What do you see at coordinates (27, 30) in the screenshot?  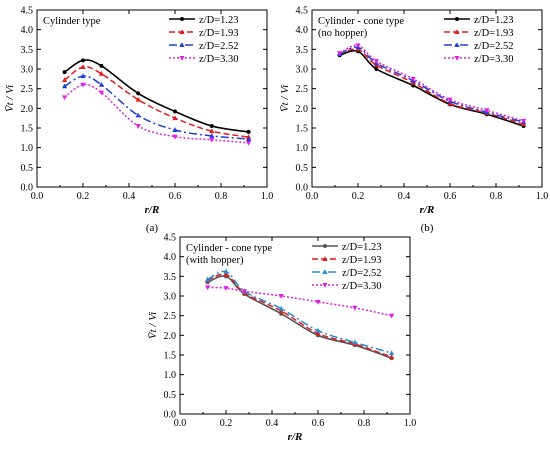 I see `y-tick-label: 4.0` at bounding box center [27, 30].